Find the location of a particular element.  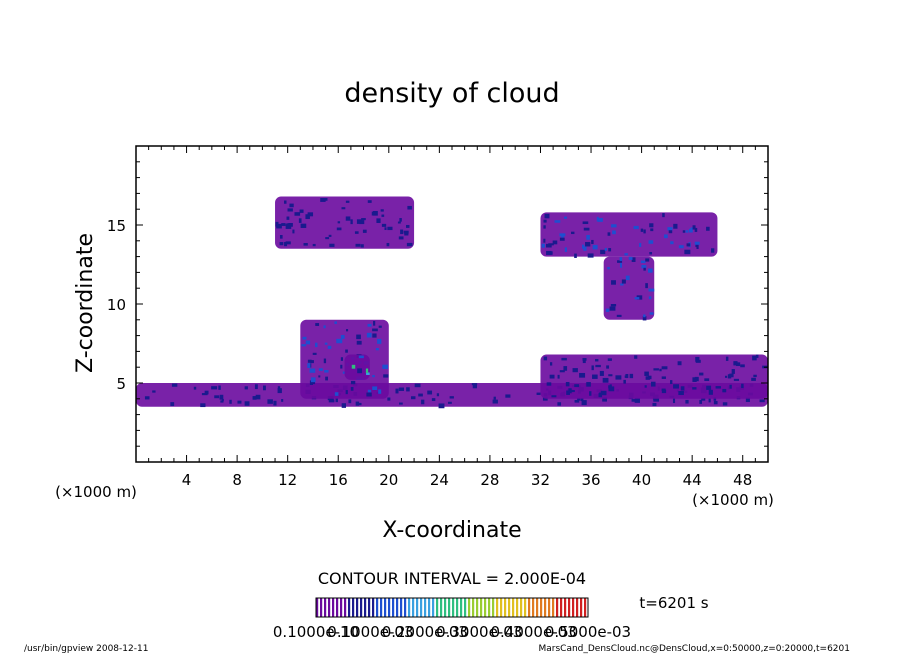

colorbar-label: 0.1000e-03 is located at coordinates (370, 632).